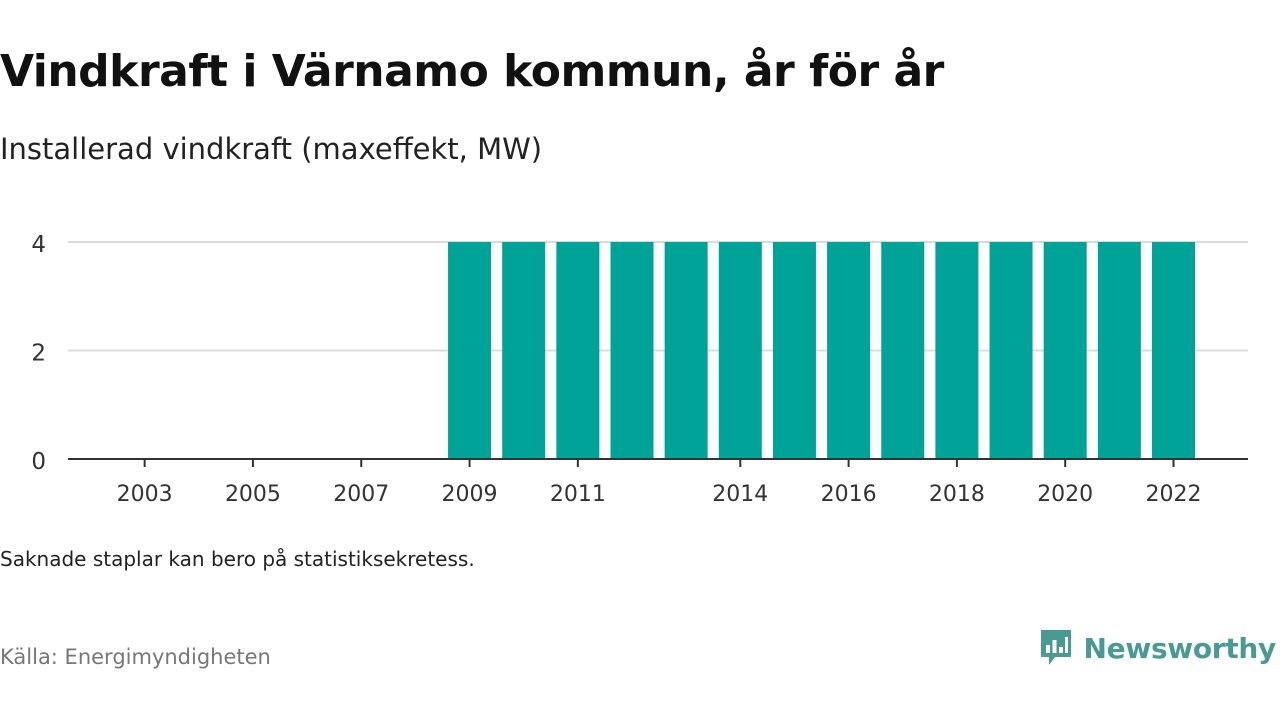 This screenshot has height=720, width=1280. Describe the element at coordinates (659, 494) in the screenshot. I see `x-axis-tick-labels: 2003 2005 2007 2009 2011 2014 2016 2018 2020 2022` at that location.